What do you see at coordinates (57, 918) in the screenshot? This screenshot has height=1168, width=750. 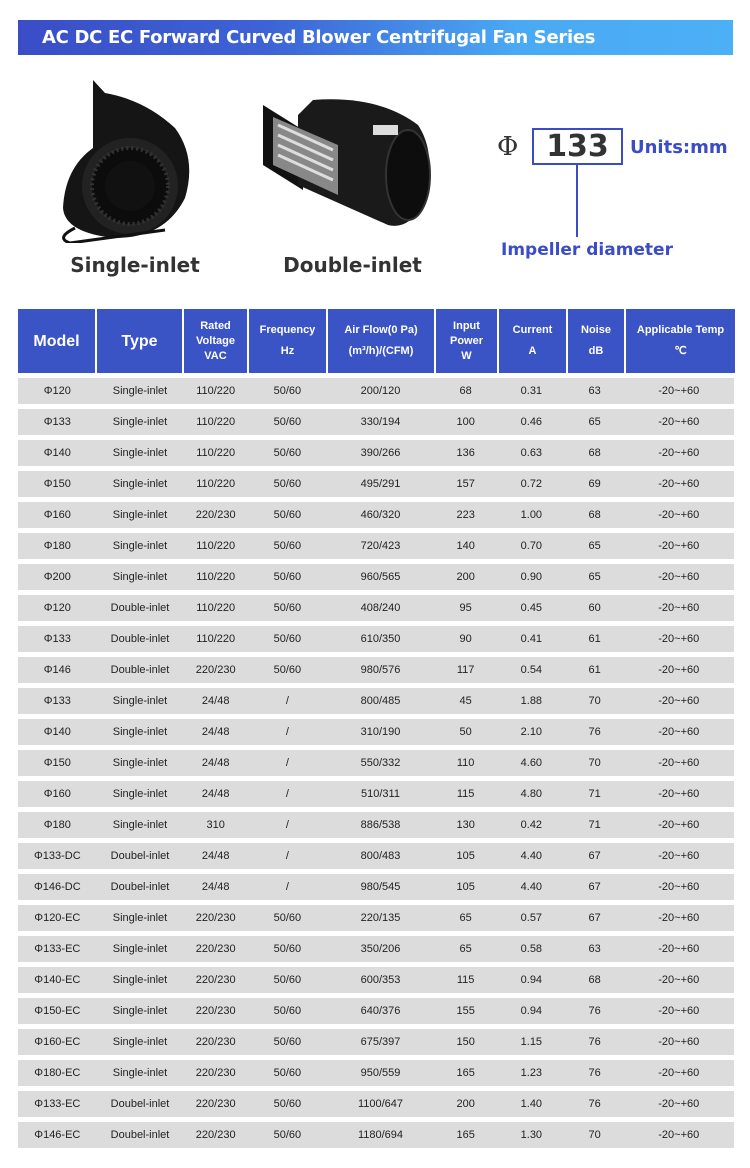 I see `cell-model: Φ120-EC` at bounding box center [57, 918].